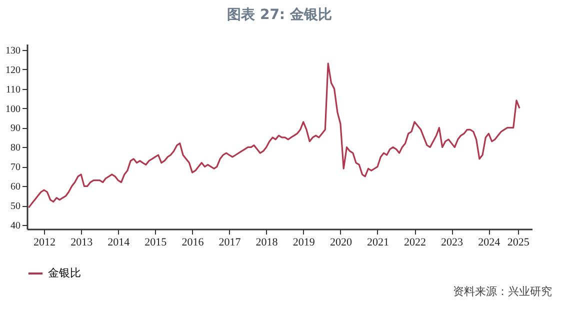 This screenshot has width=577, height=331. Describe the element at coordinates (415, 242) in the screenshot. I see `x-tick-label: 2022` at that location.